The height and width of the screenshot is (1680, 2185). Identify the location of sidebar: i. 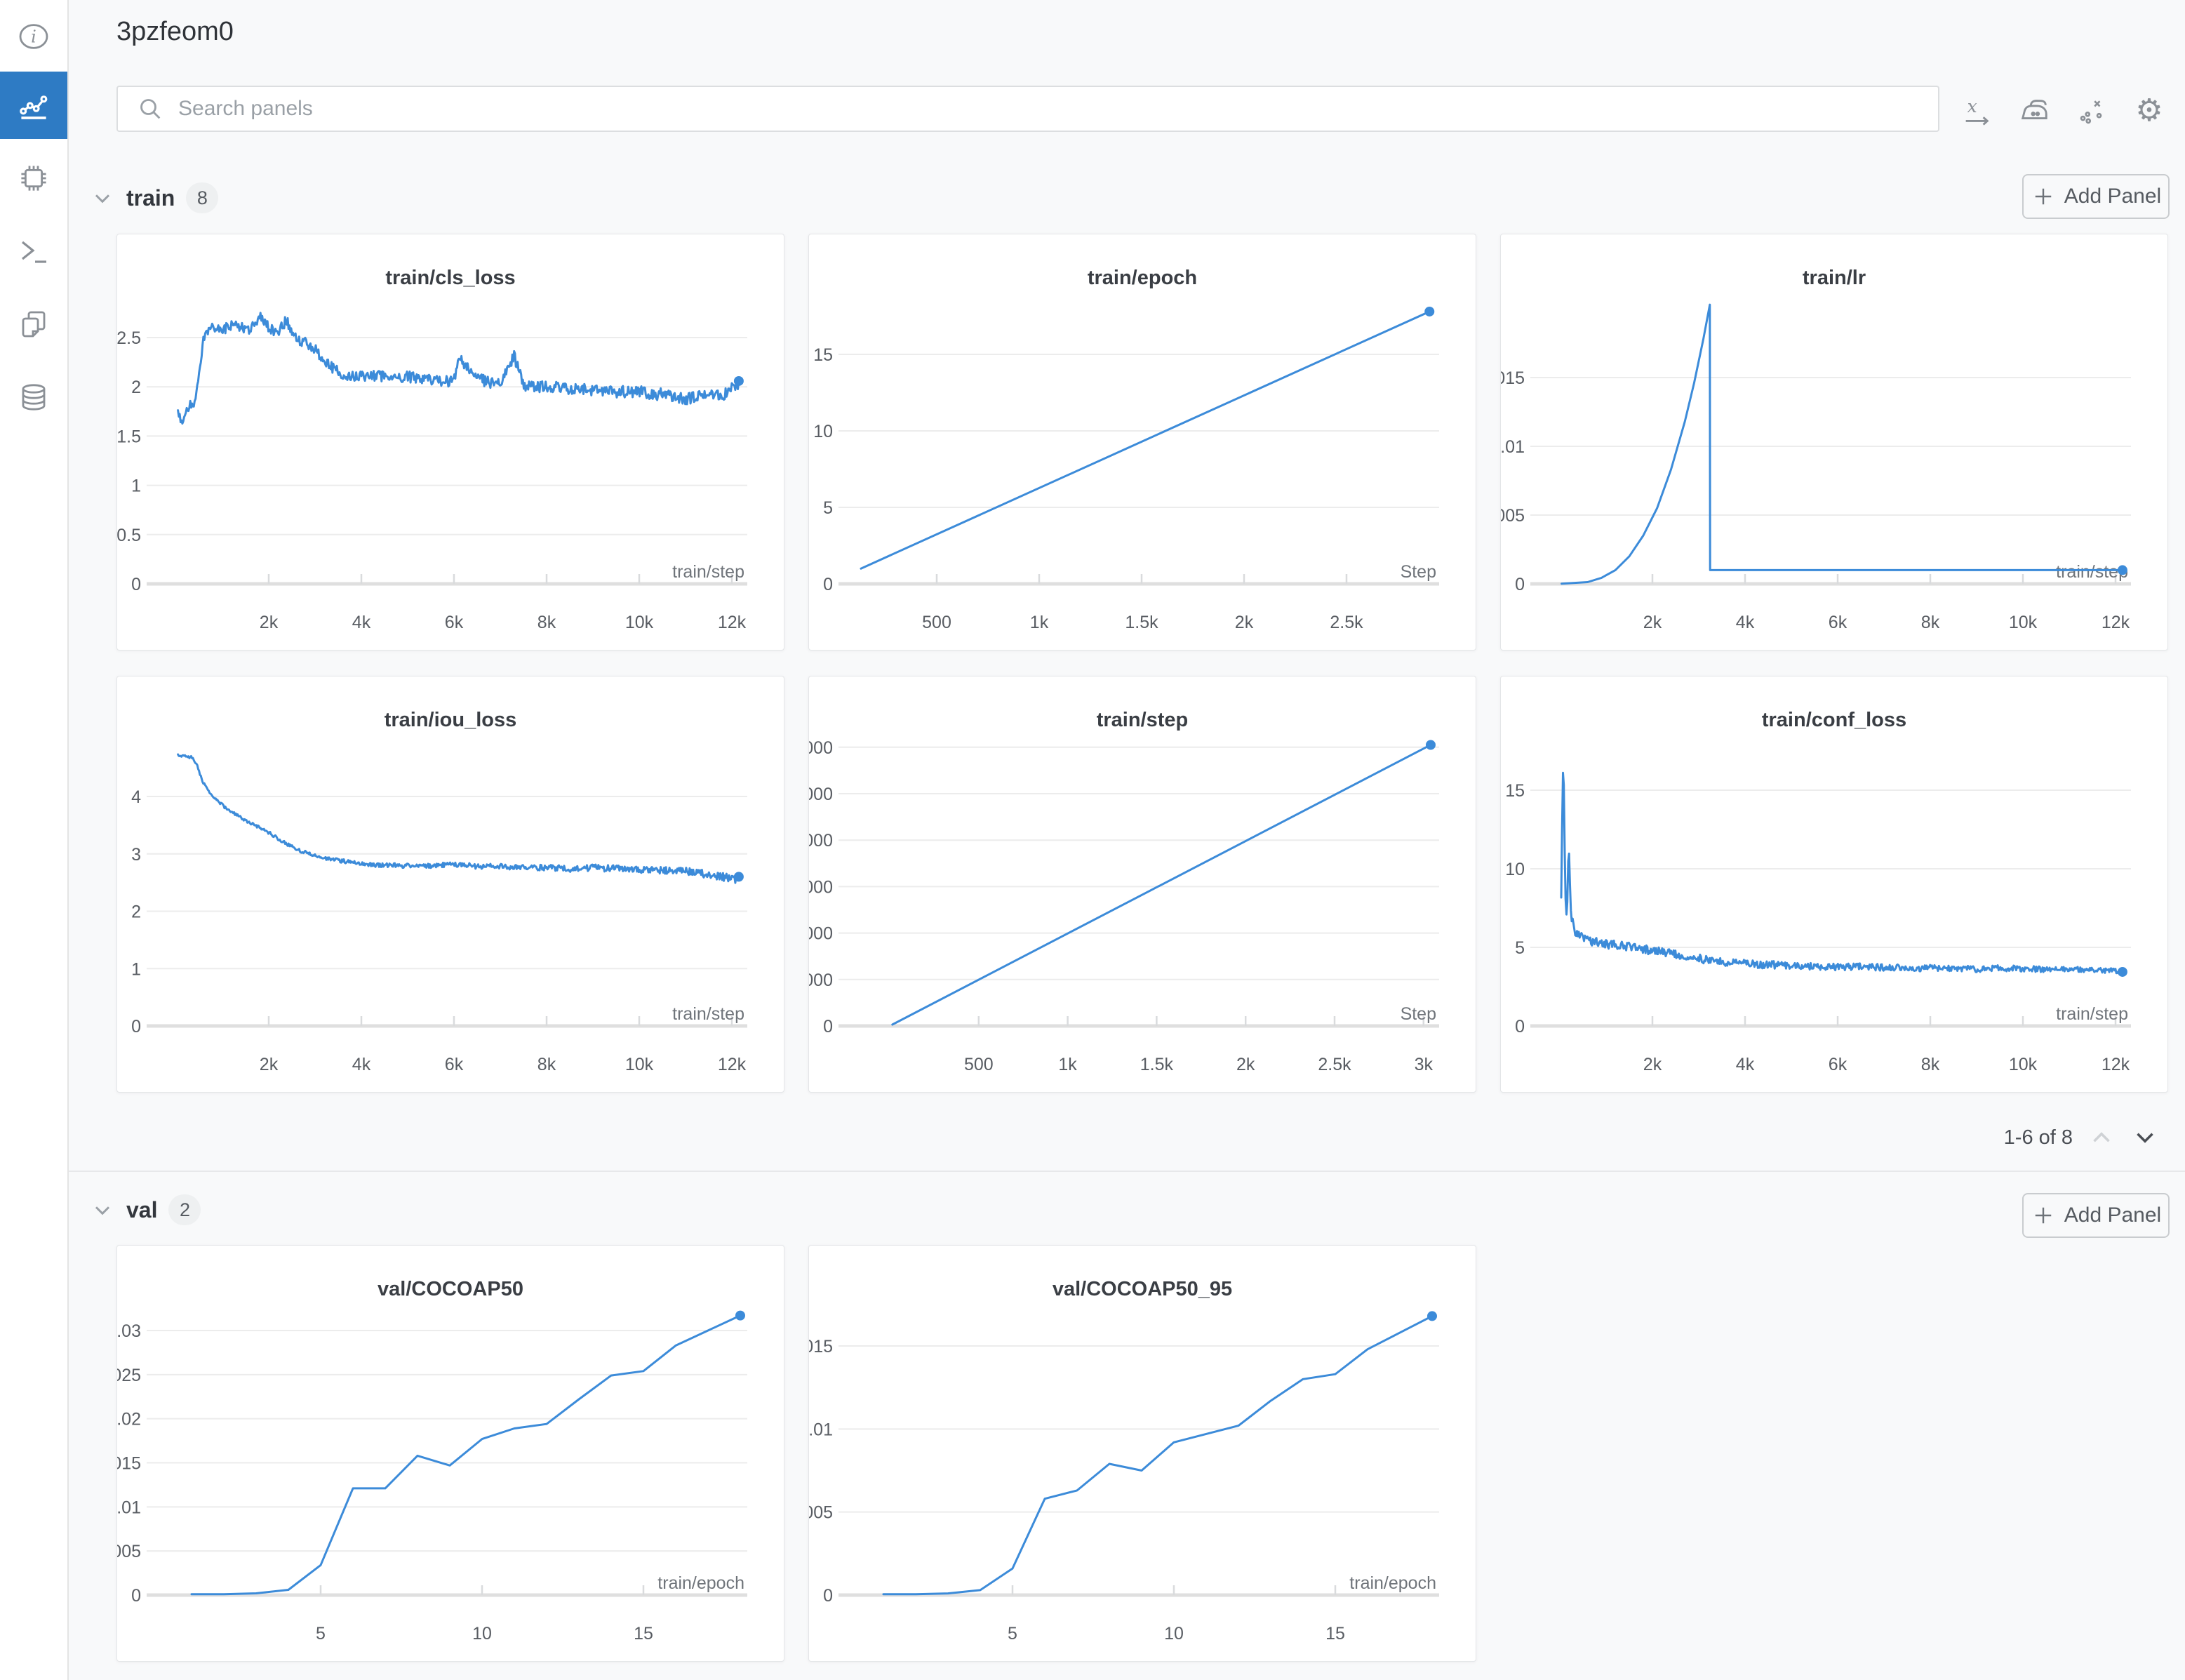
(34, 840).